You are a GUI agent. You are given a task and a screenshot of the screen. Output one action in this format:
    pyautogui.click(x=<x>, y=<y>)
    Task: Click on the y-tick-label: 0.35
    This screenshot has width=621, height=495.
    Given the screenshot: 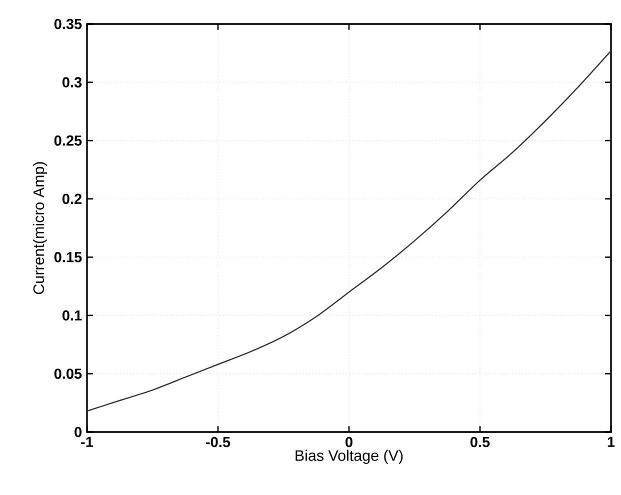 What is the action you would take?
    pyautogui.click(x=68, y=24)
    